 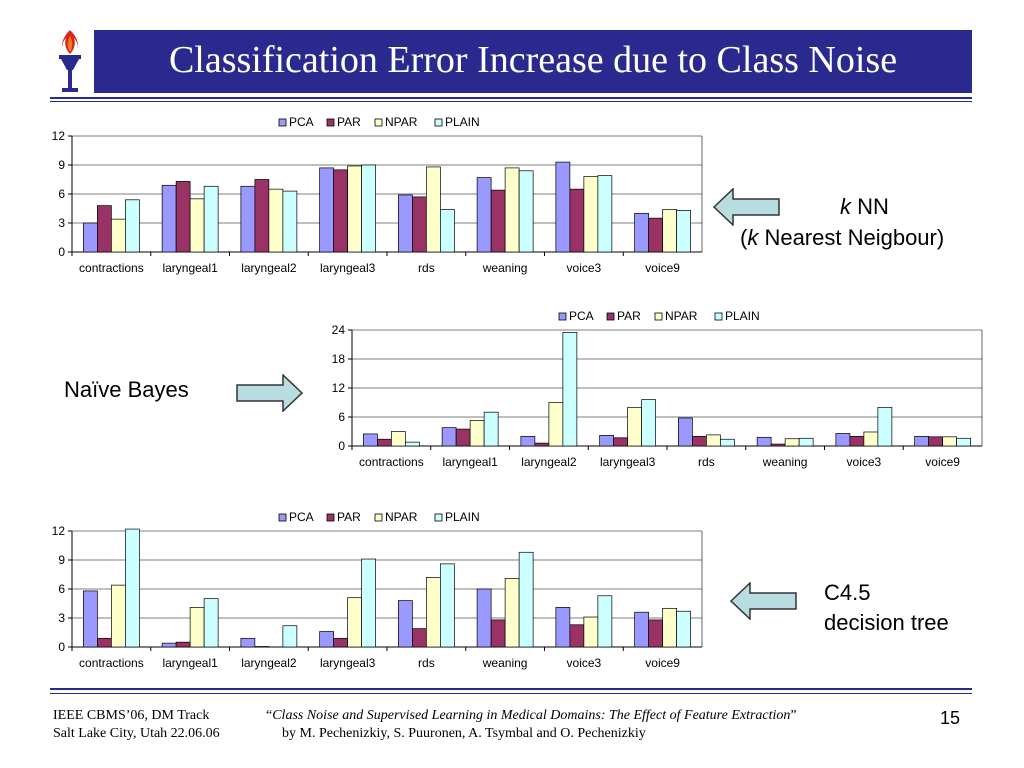 I want to click on y-tick-label: 18, so click(x=339, y=359).